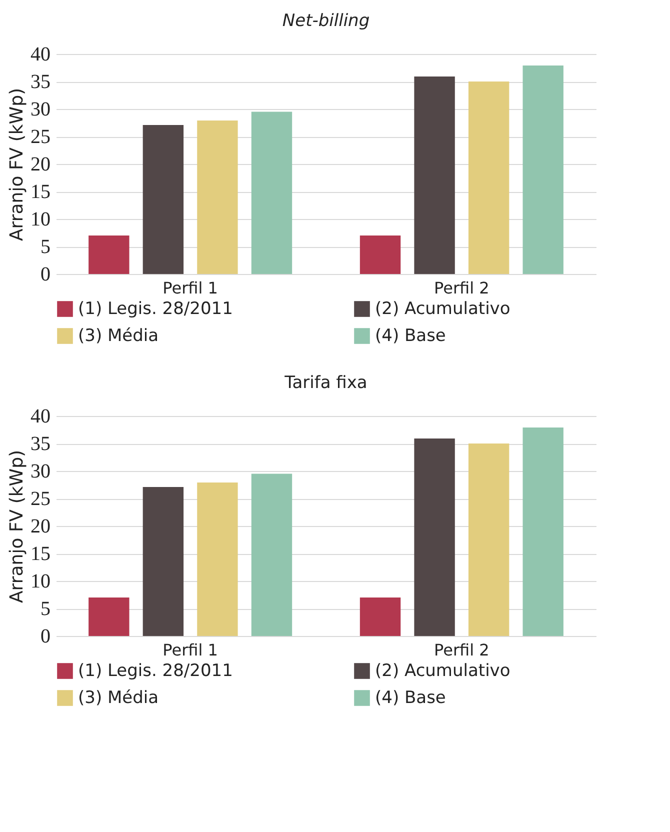 The image size is (670, 832). I want to click on chart-title: Net-billing, so click(326, 21).